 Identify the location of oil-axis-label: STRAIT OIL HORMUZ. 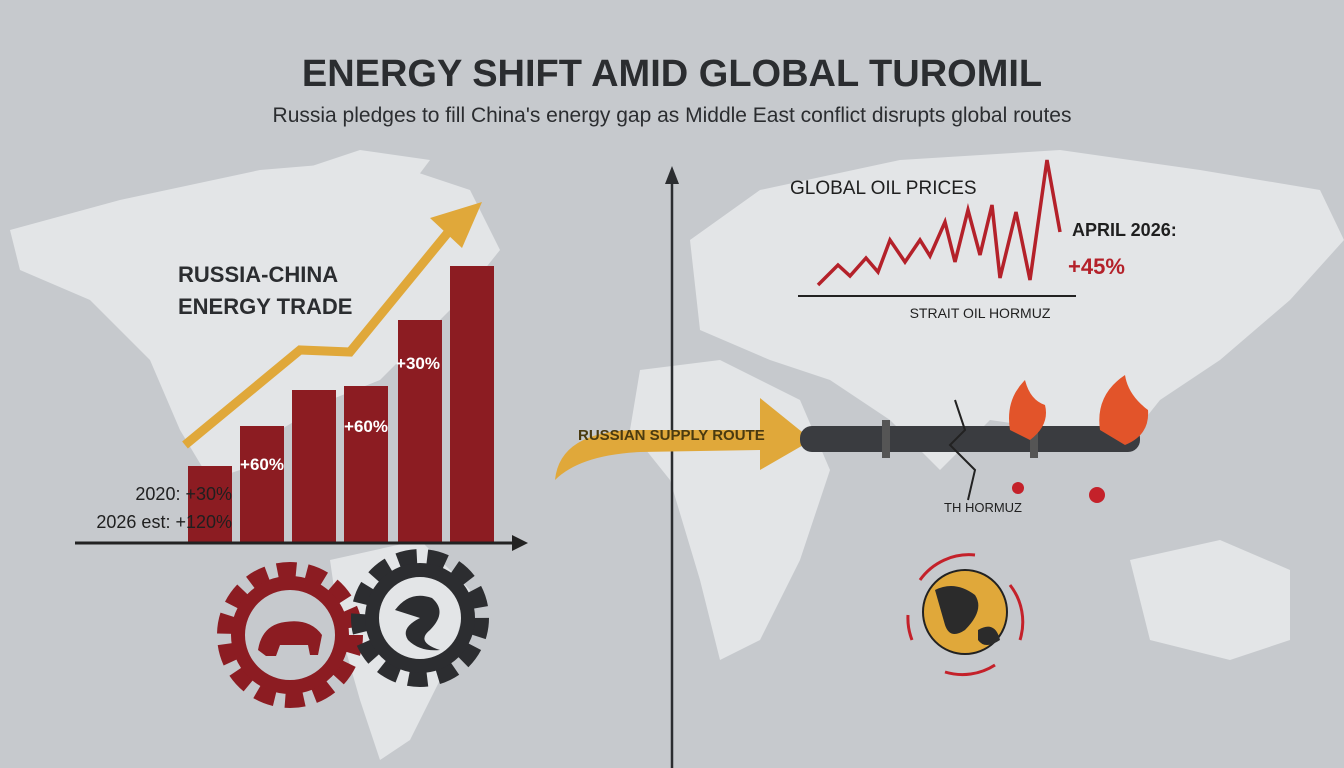
(980, 313).